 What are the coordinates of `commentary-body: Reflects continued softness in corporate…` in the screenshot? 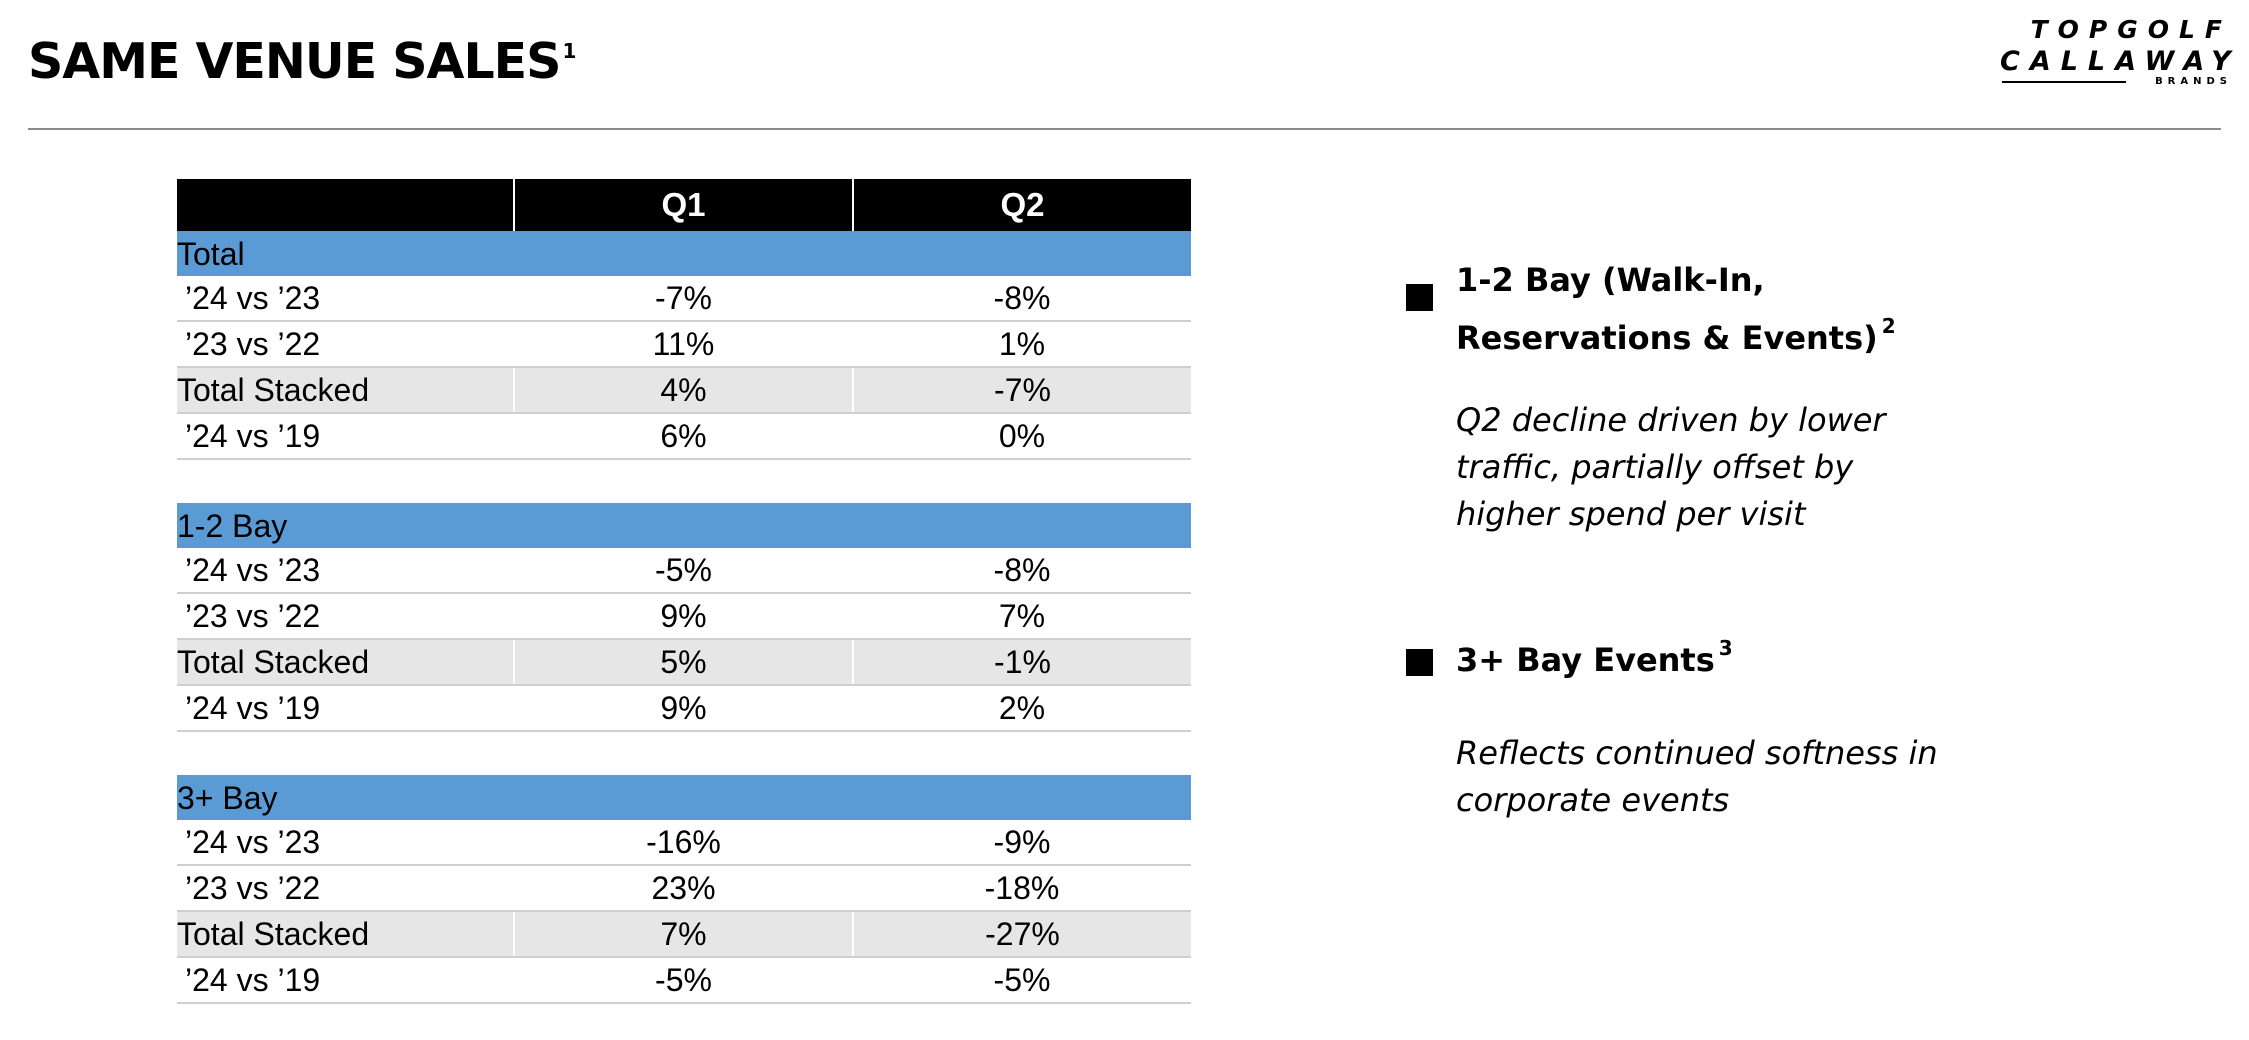 It's located at (1697, 776).